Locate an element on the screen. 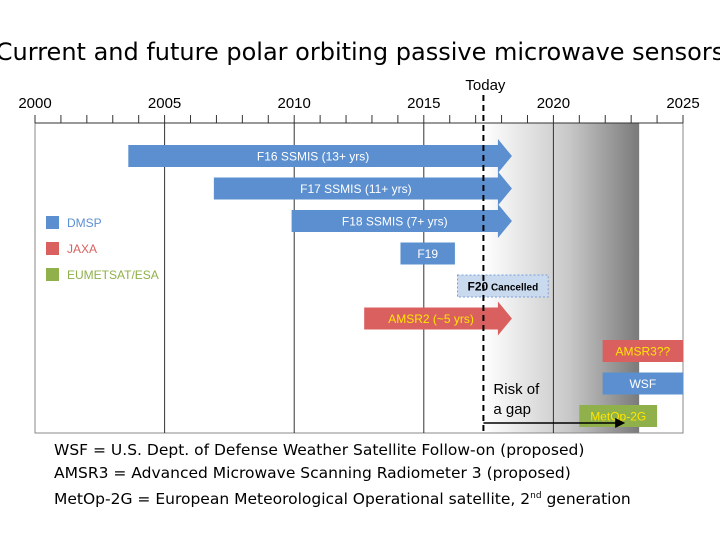  x-tick-label: 2010 is located at coordinates (294, 103).